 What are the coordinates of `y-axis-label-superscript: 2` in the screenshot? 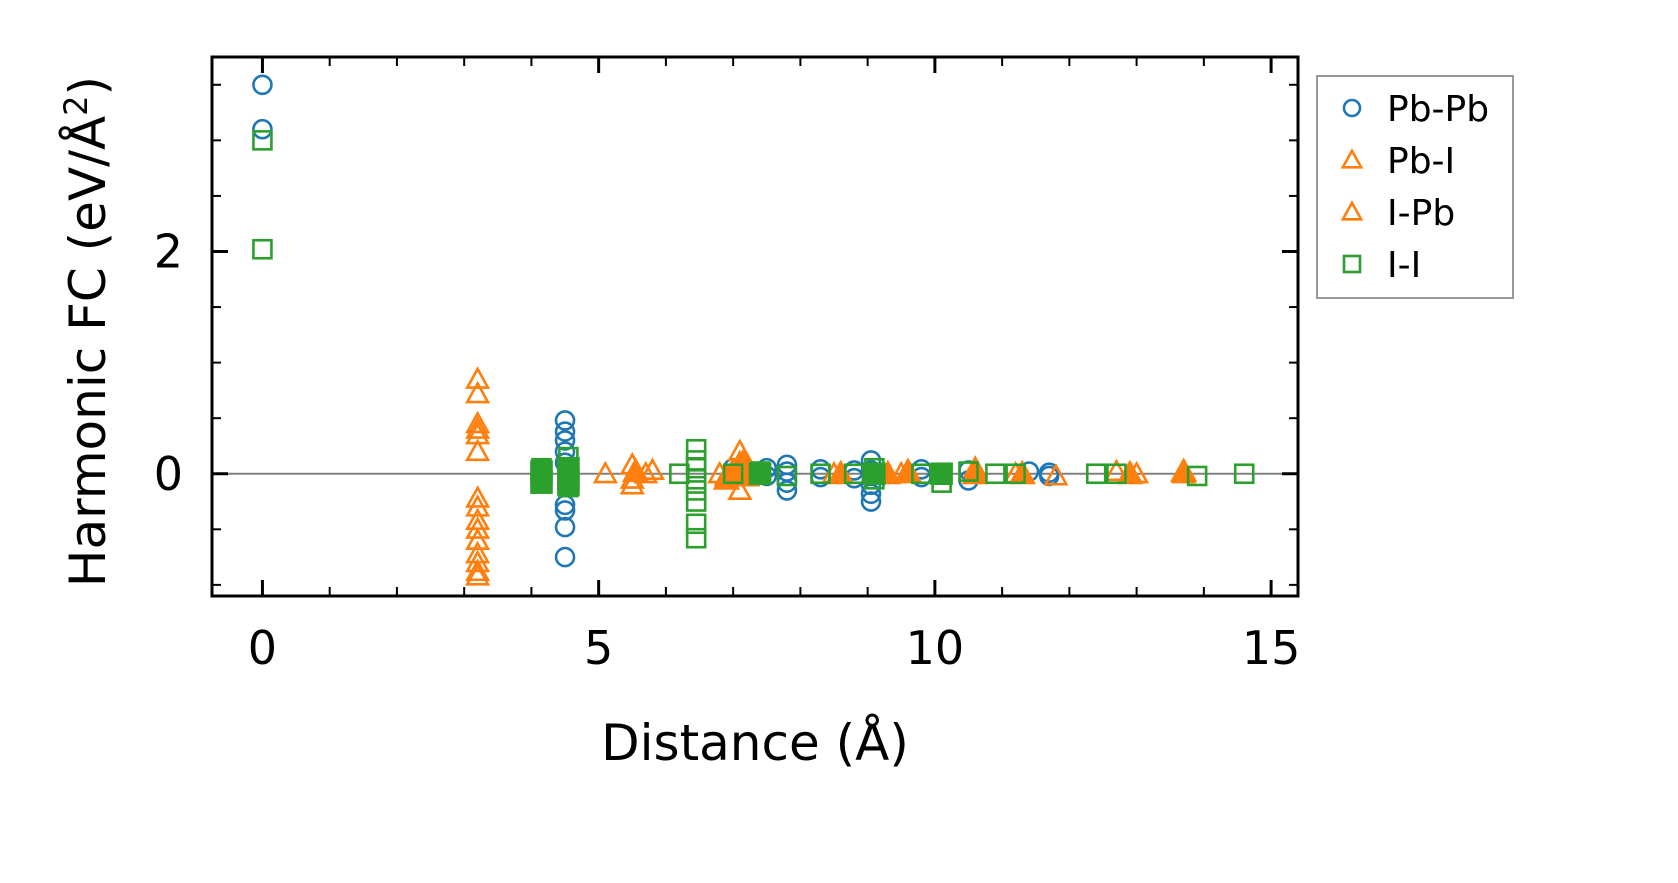 It's located at (76, 105).